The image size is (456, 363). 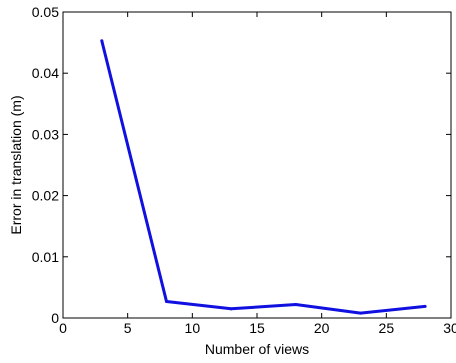 I want to click on y-axis-label: Error in translation (m), so click(x=16, y=164).